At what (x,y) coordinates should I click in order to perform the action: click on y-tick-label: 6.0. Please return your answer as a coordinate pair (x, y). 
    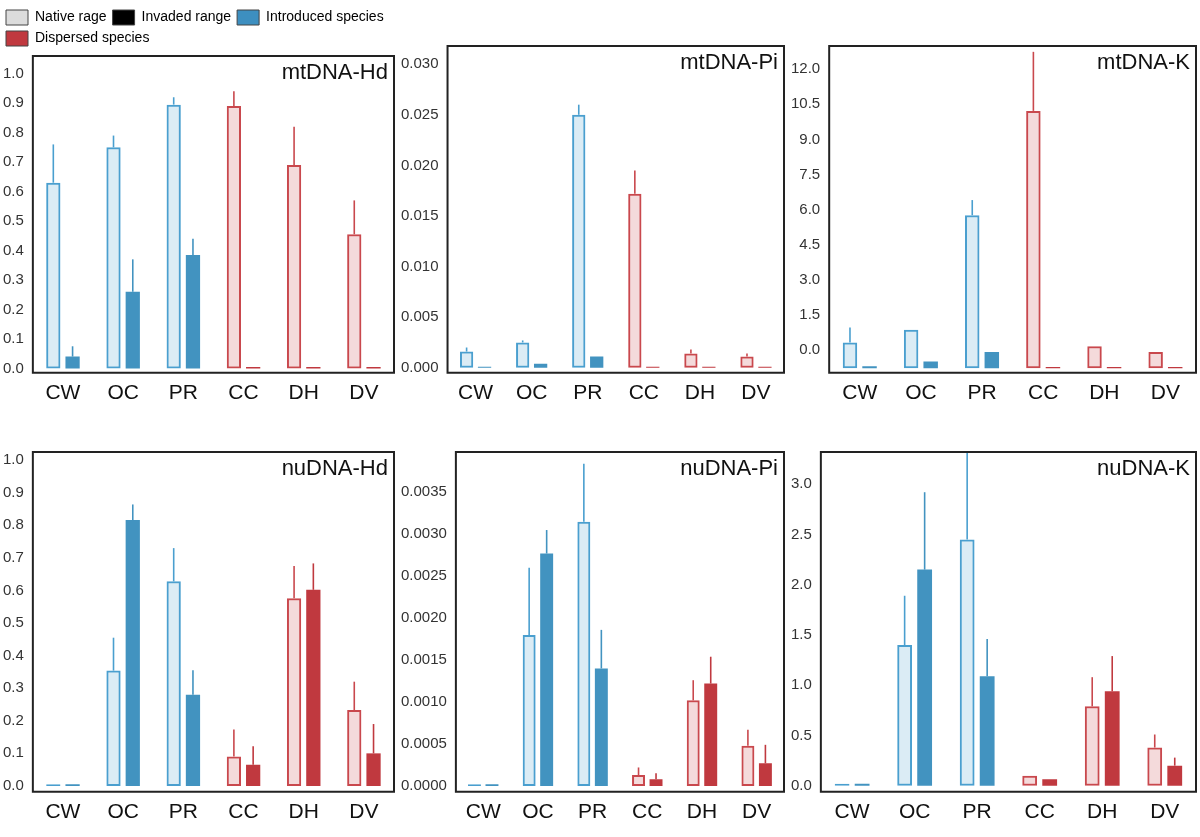
    Looking at the image, I should click on (810, 208).